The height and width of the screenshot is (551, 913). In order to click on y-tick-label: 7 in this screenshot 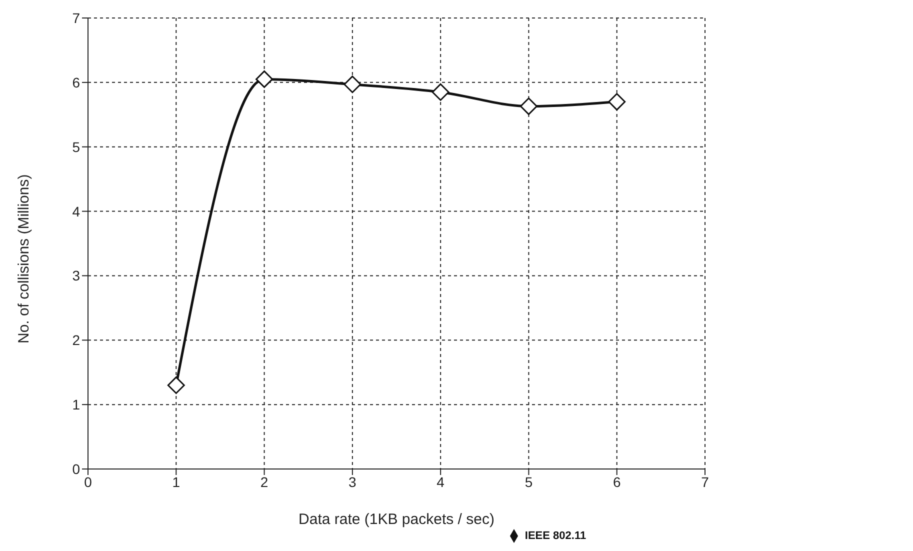, I will do `click(76, 18)`.